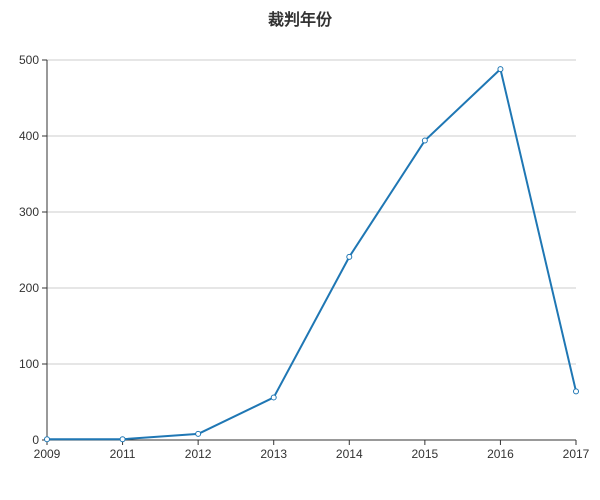 The height and width of the screenshot is (500, 600). I want to click on y-tick-label-0: 0, so click(35, 440).